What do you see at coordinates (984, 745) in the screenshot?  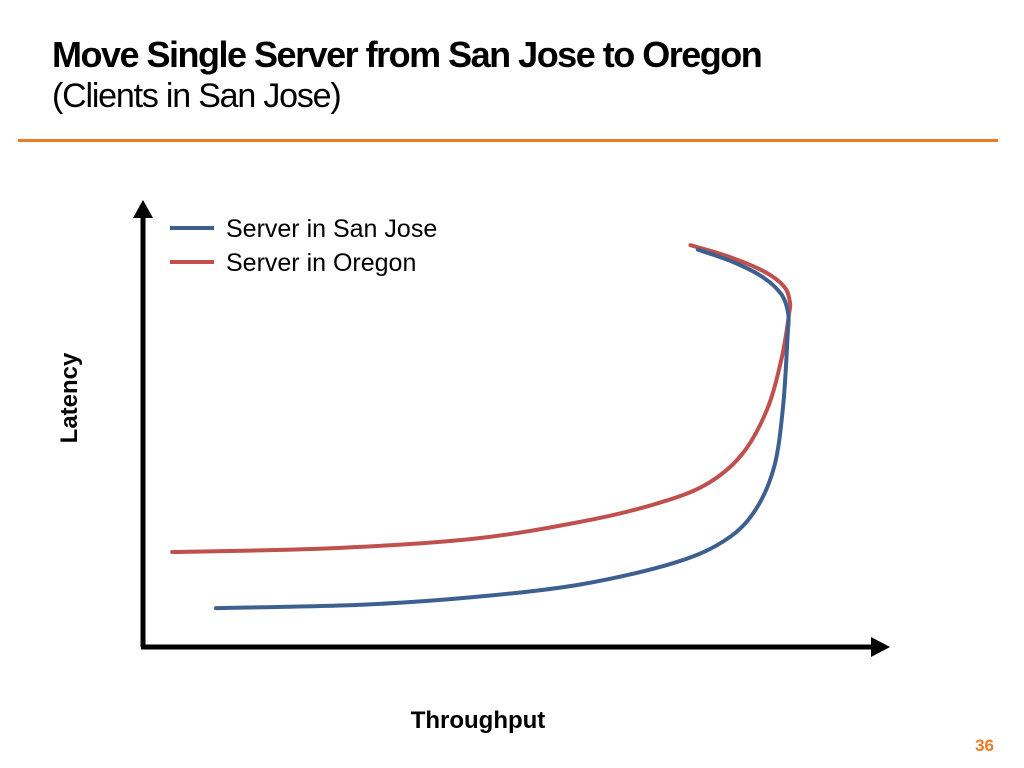 I see `page-number: 36` at bounding box center [984, 745].